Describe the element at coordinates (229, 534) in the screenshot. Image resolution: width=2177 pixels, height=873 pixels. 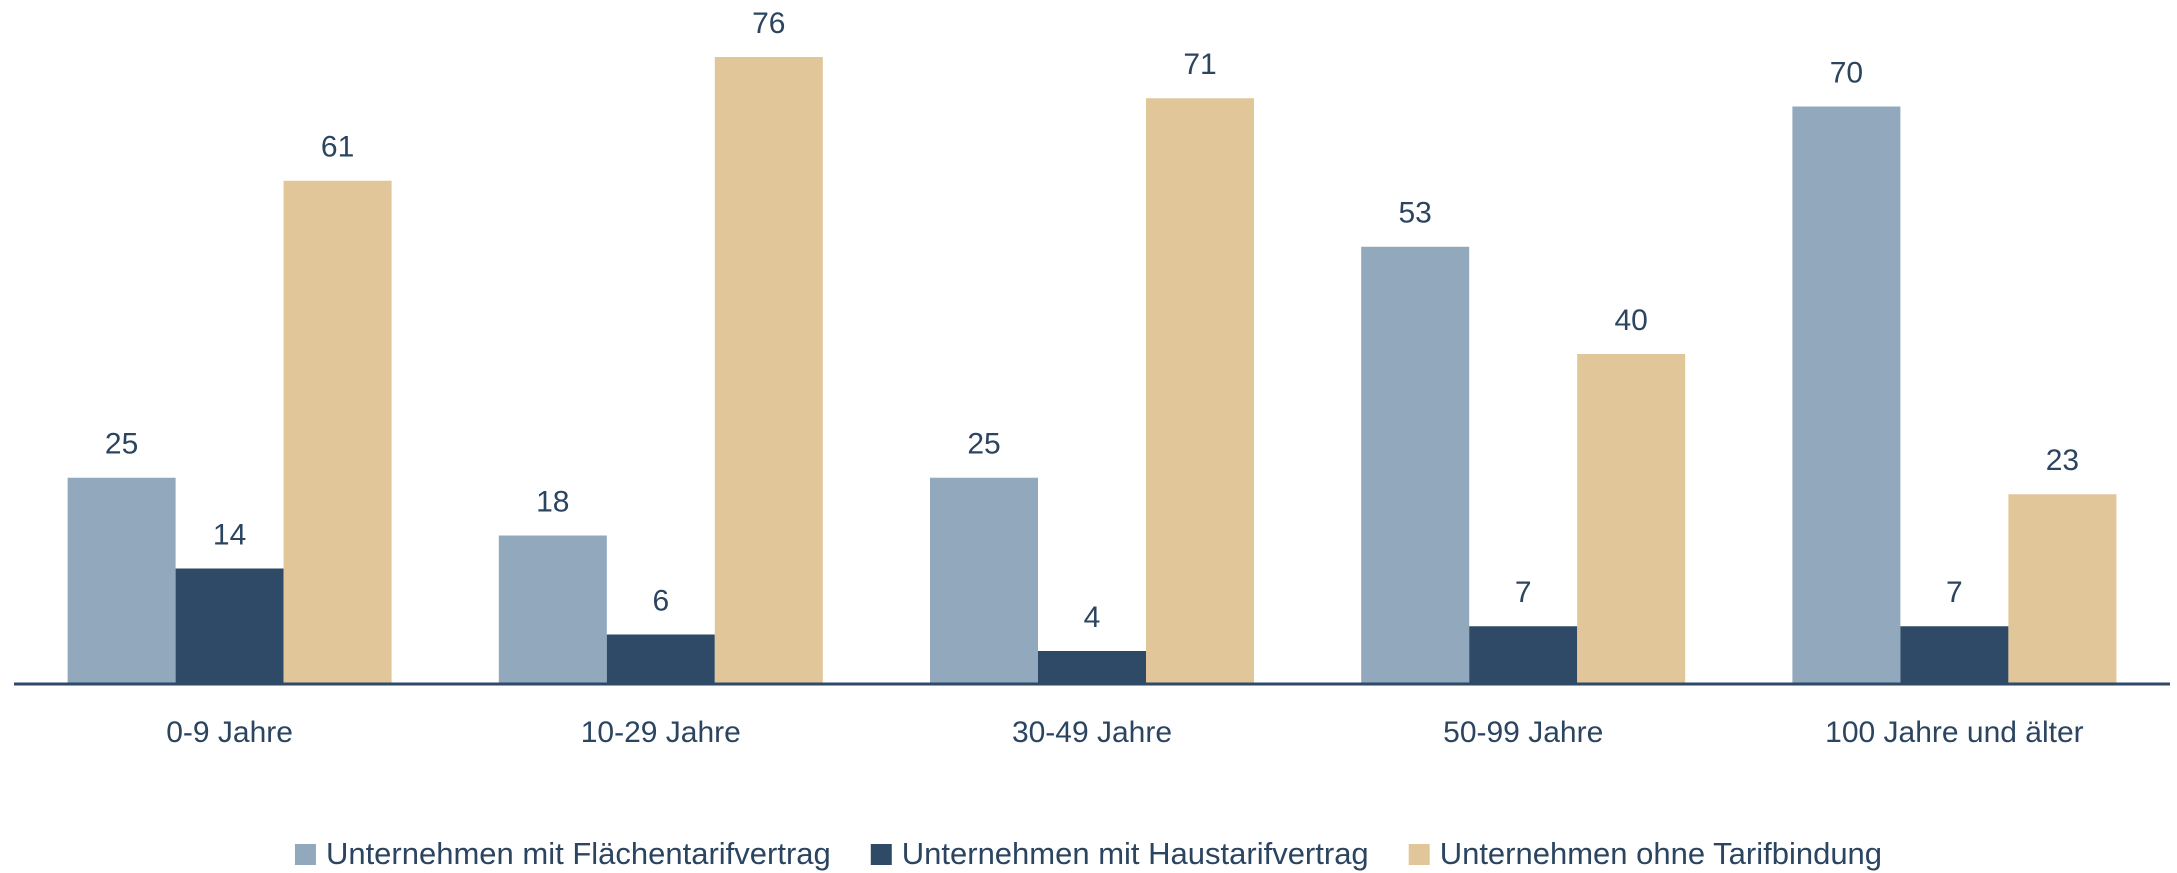
I see `value-label: 14` at that location.